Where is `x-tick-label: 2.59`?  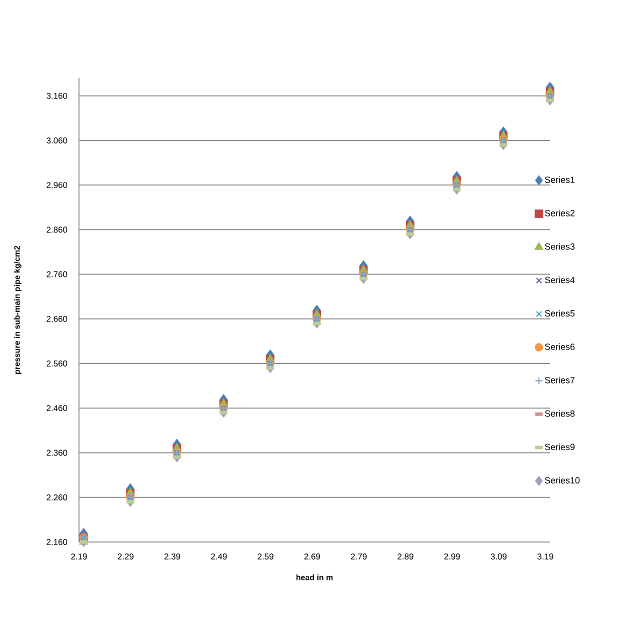
x-tick-label: 2.59 is located at coordinates (266, 557).